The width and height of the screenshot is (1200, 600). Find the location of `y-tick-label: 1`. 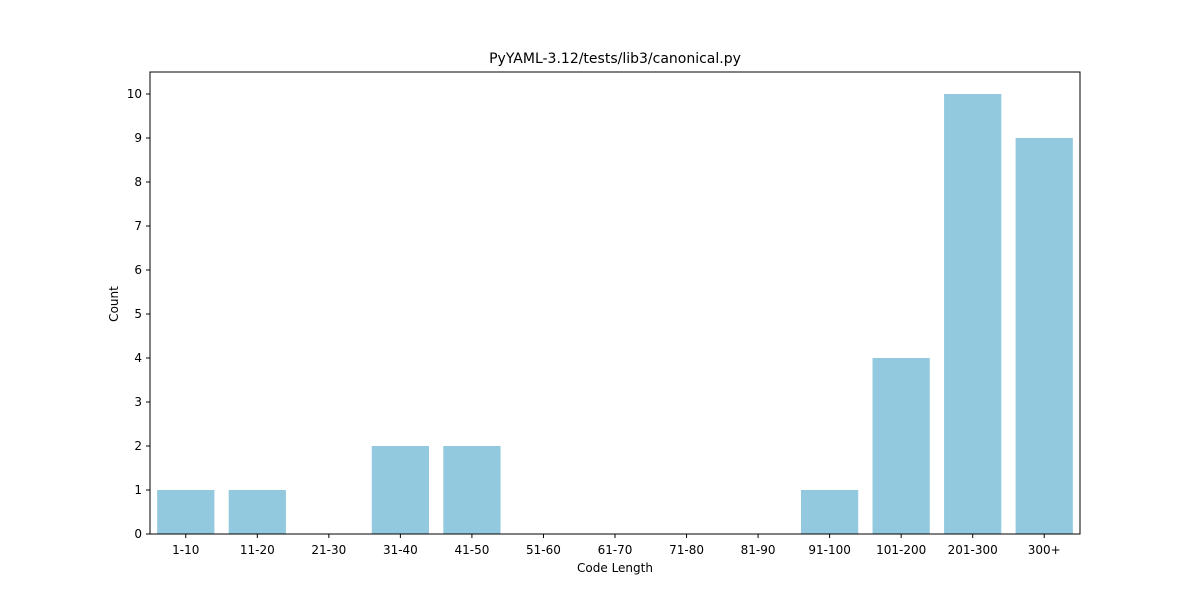

y-tick-label: 1 is located at coordinates (138, 490).